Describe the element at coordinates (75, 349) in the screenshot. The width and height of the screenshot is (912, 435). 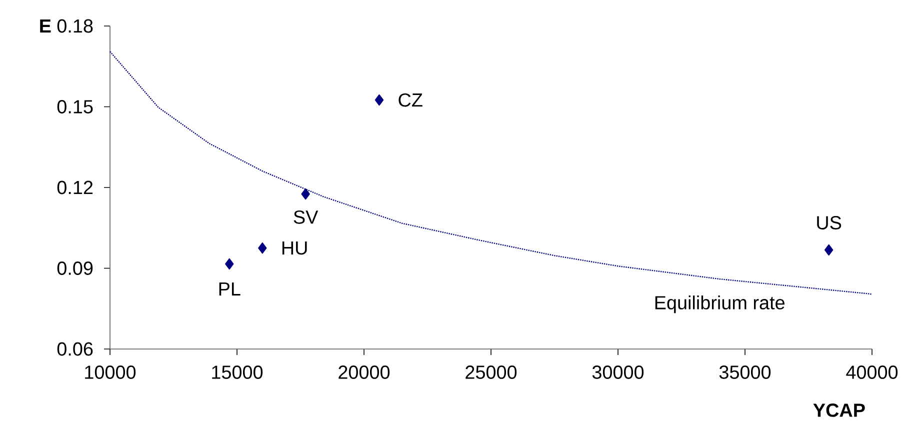
I see `y-tick-label: 0.06` at that location.